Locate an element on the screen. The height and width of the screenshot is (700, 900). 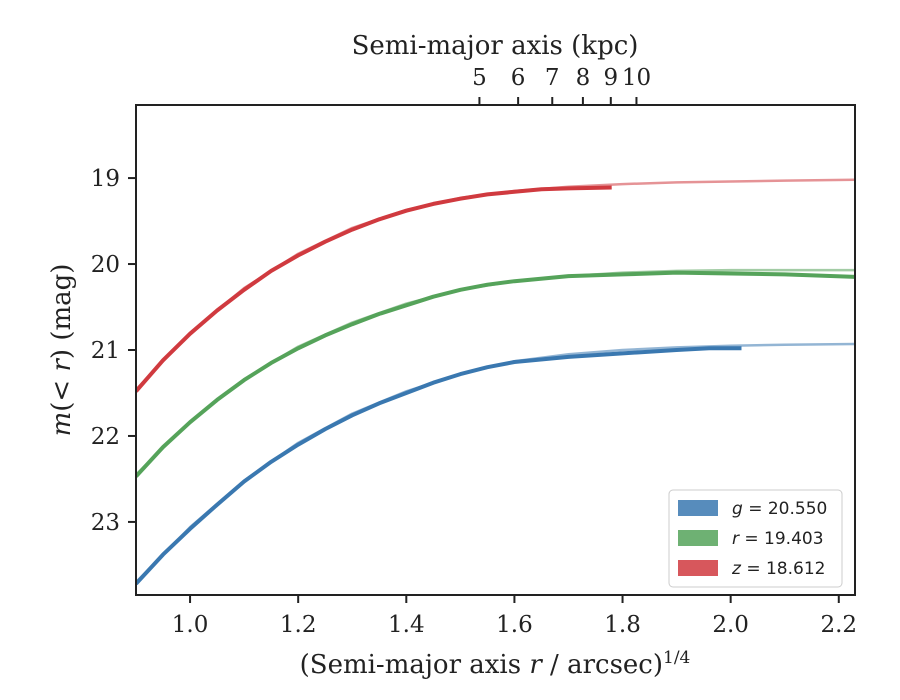
top-x-axis: 5 6 7 8 9 10 is located at coordinates (561, 85).